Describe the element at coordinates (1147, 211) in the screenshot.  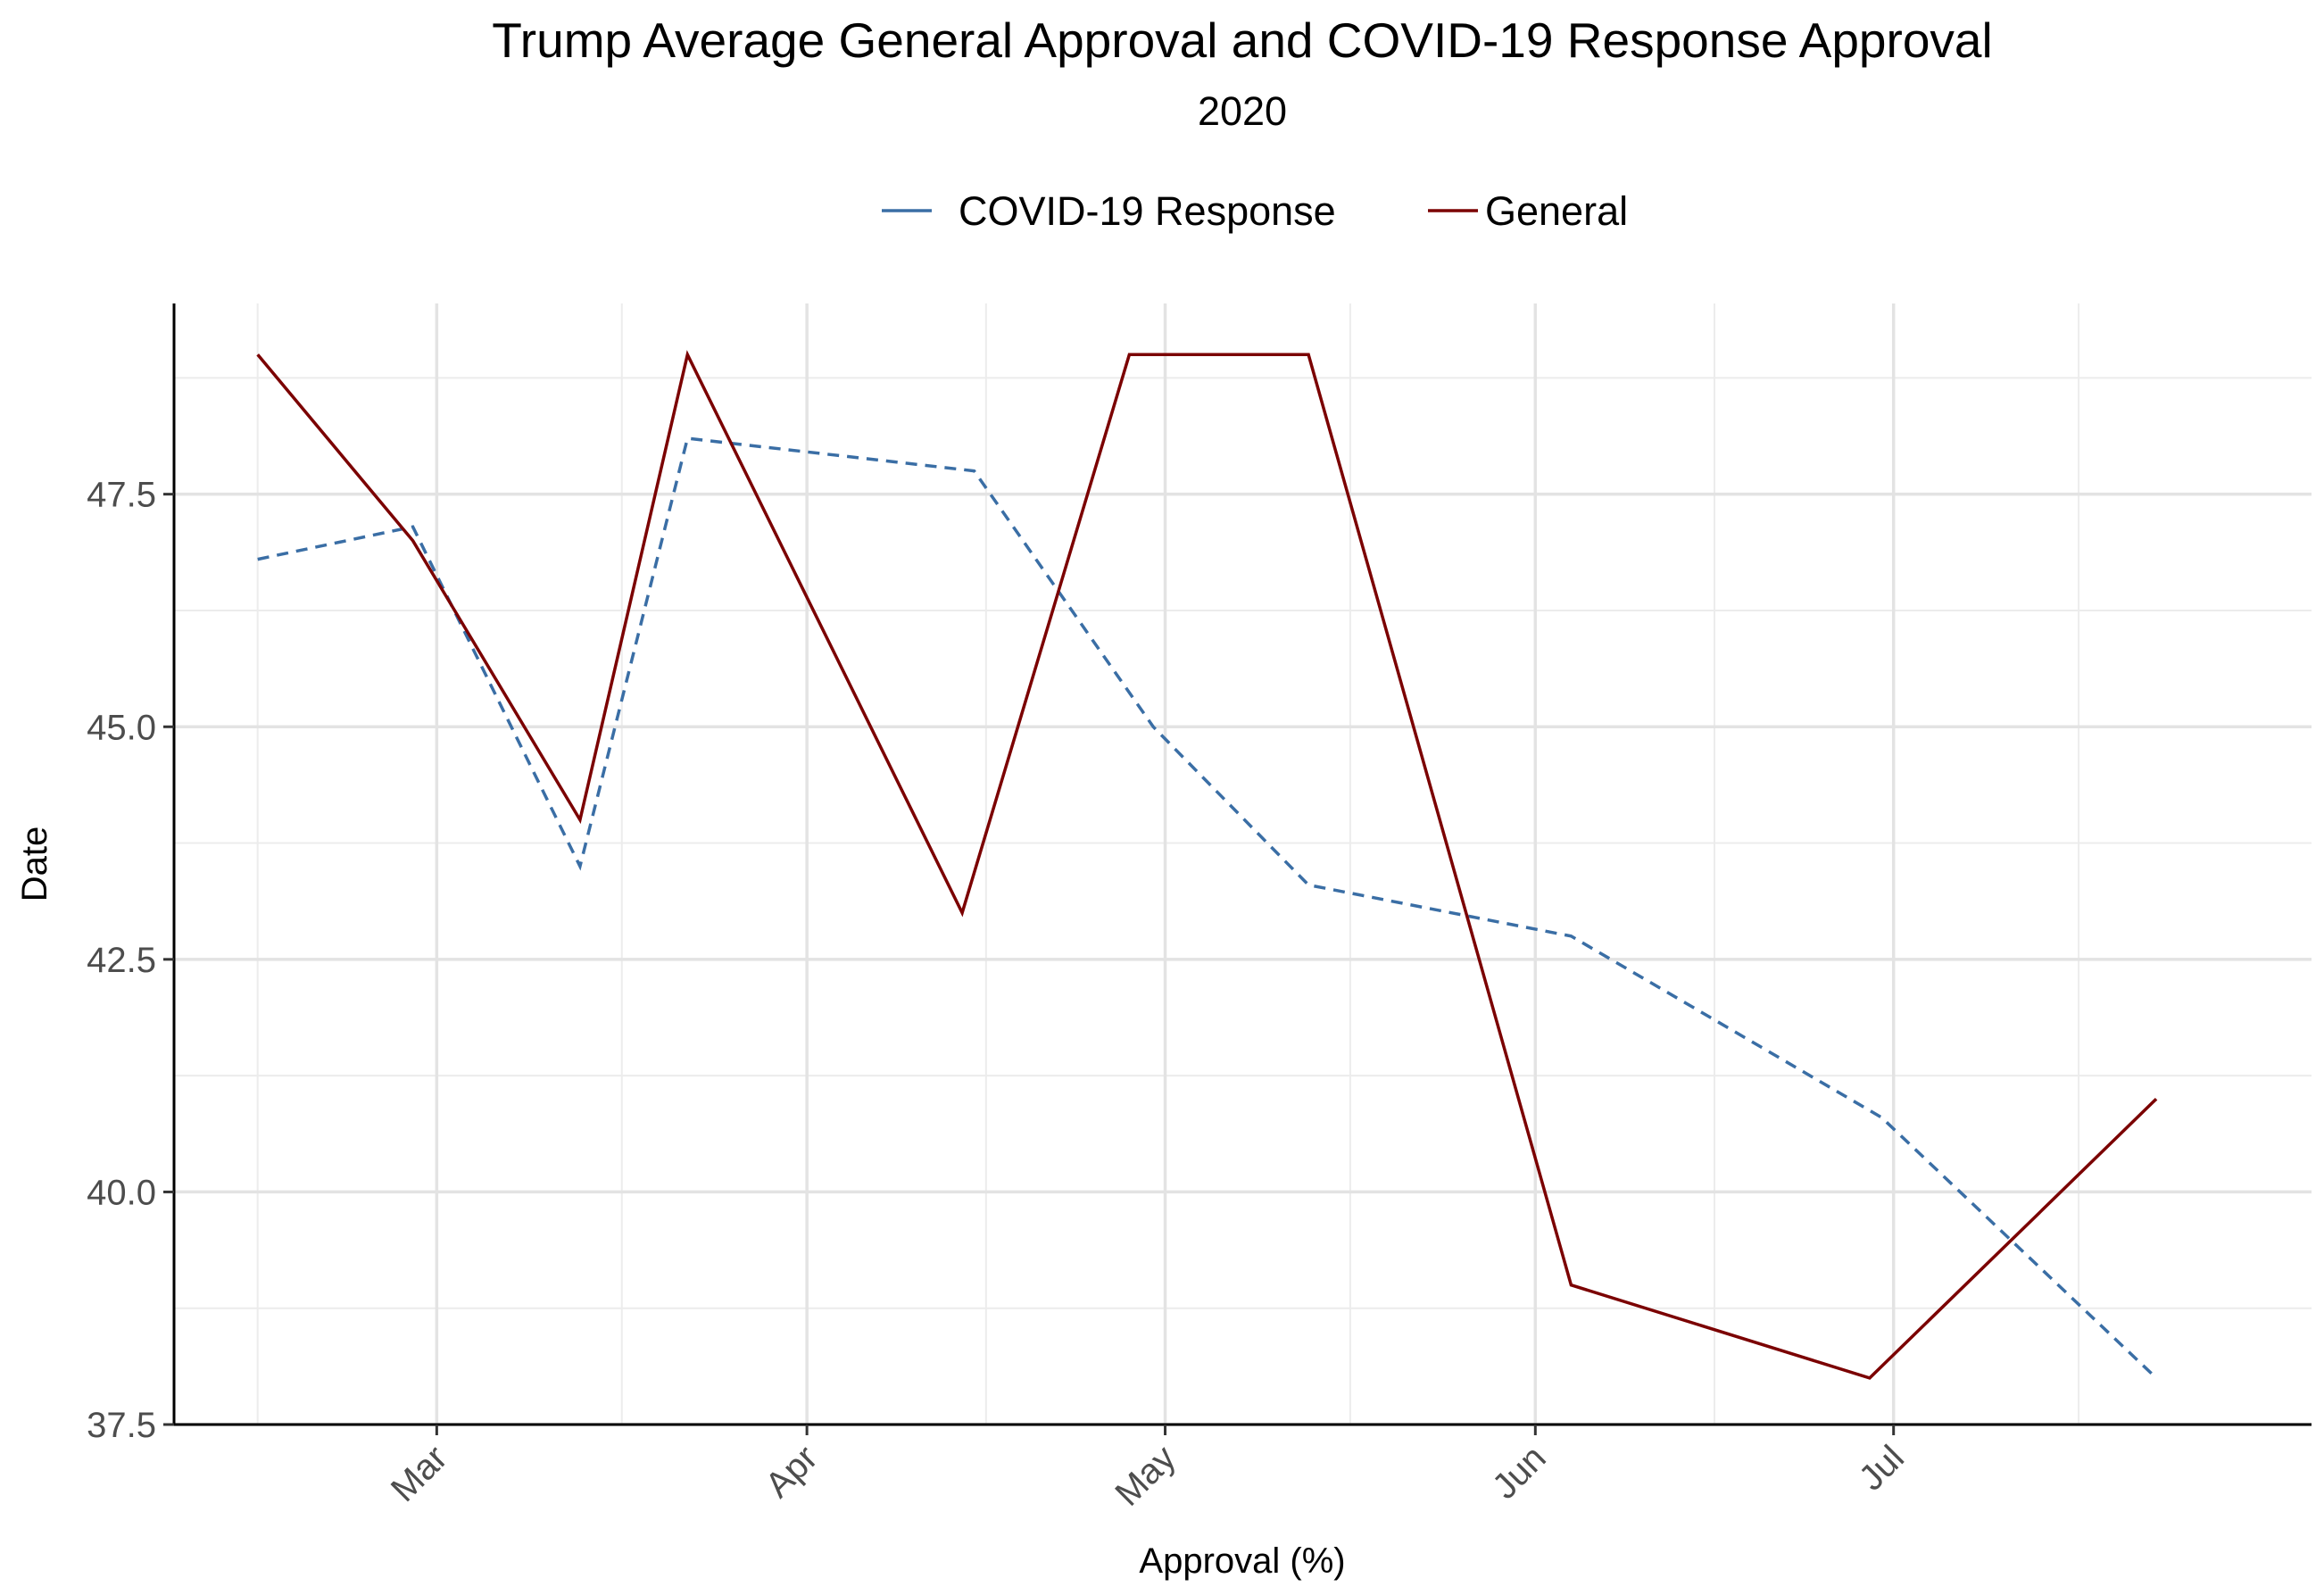
I see `legend-label-covid: COVID-19 Response` at that location.